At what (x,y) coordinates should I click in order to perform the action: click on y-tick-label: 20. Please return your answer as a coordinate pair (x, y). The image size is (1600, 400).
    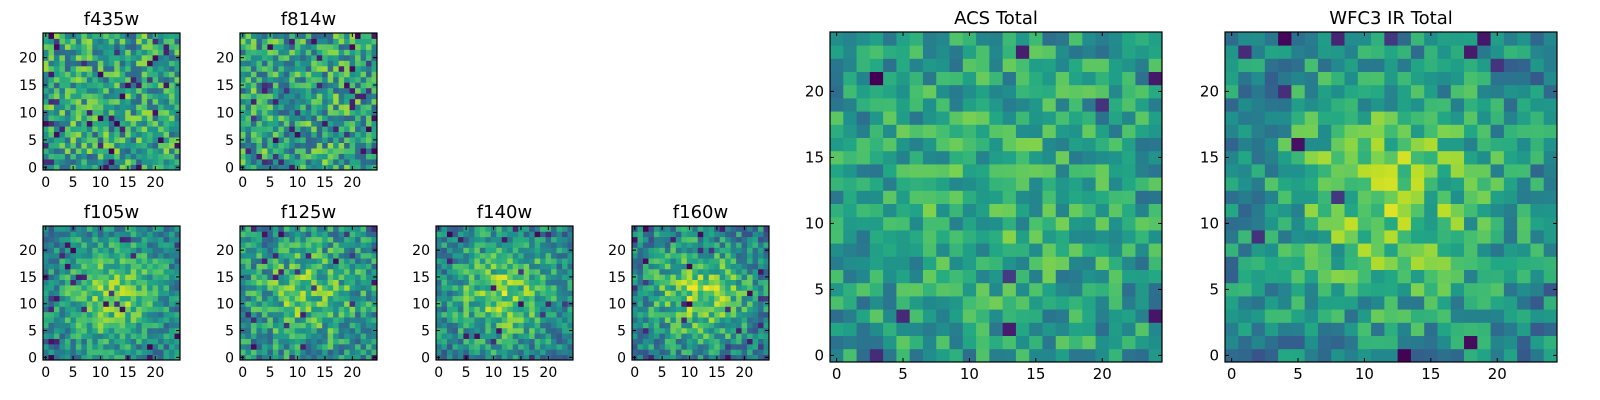
    Looking at the image, I should click on (225, 59).